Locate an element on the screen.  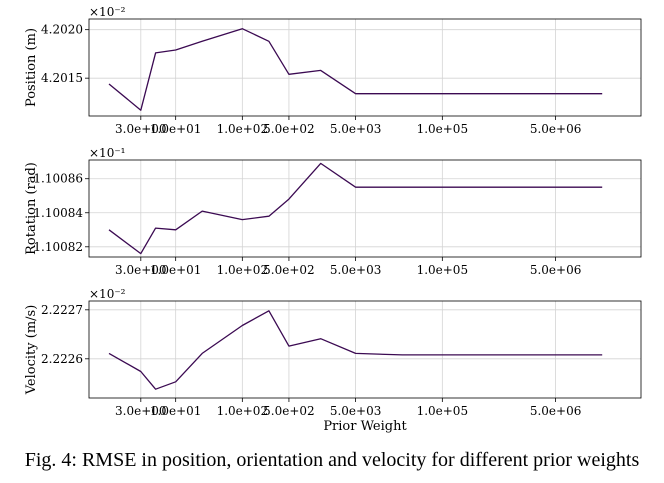
y-tick-label: 1.10086 is located at coordinates (58, 179).